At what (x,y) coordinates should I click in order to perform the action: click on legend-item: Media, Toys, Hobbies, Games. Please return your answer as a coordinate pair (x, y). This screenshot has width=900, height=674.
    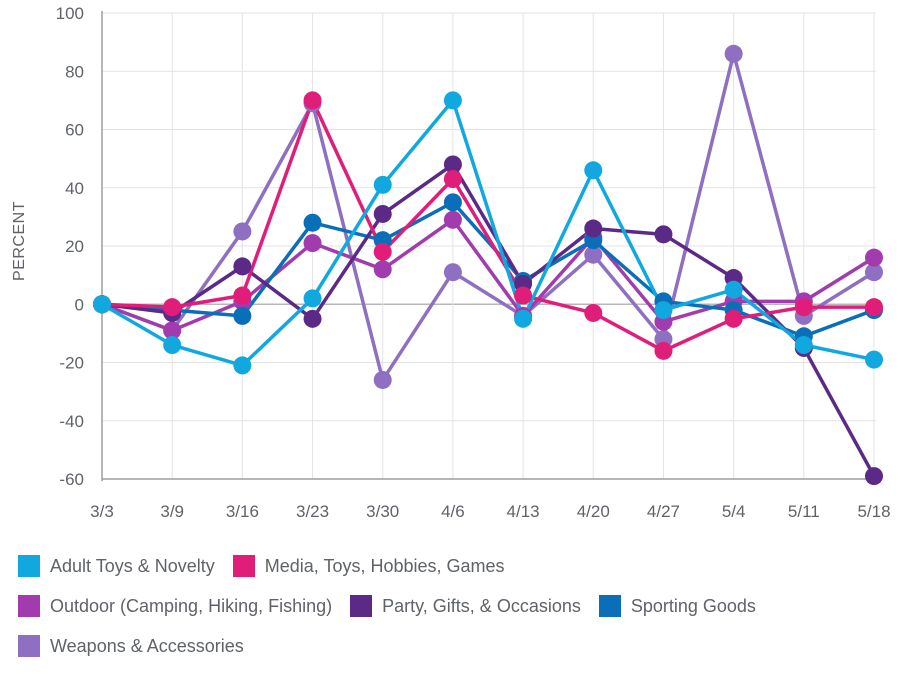
    Looking at the image, I should click on (368, 566).